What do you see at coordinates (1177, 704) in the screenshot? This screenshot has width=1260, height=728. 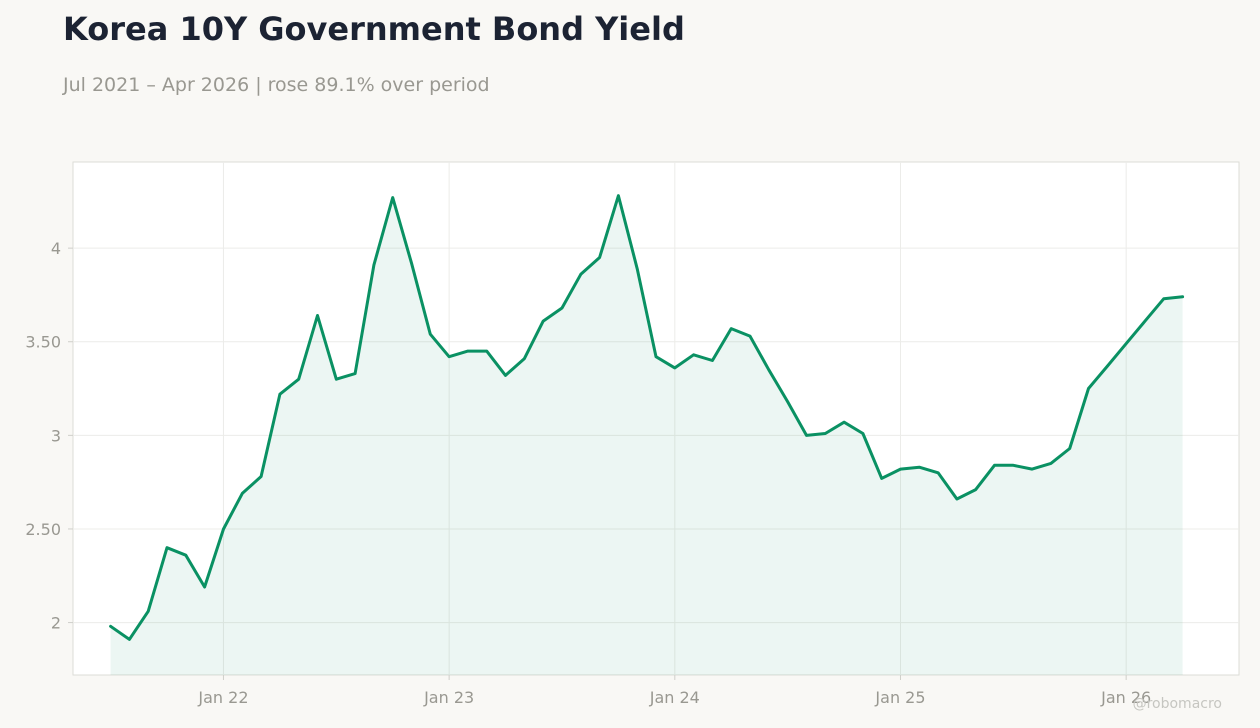 I see `watermark: @robomacro` at bounding box center [1177, 704].